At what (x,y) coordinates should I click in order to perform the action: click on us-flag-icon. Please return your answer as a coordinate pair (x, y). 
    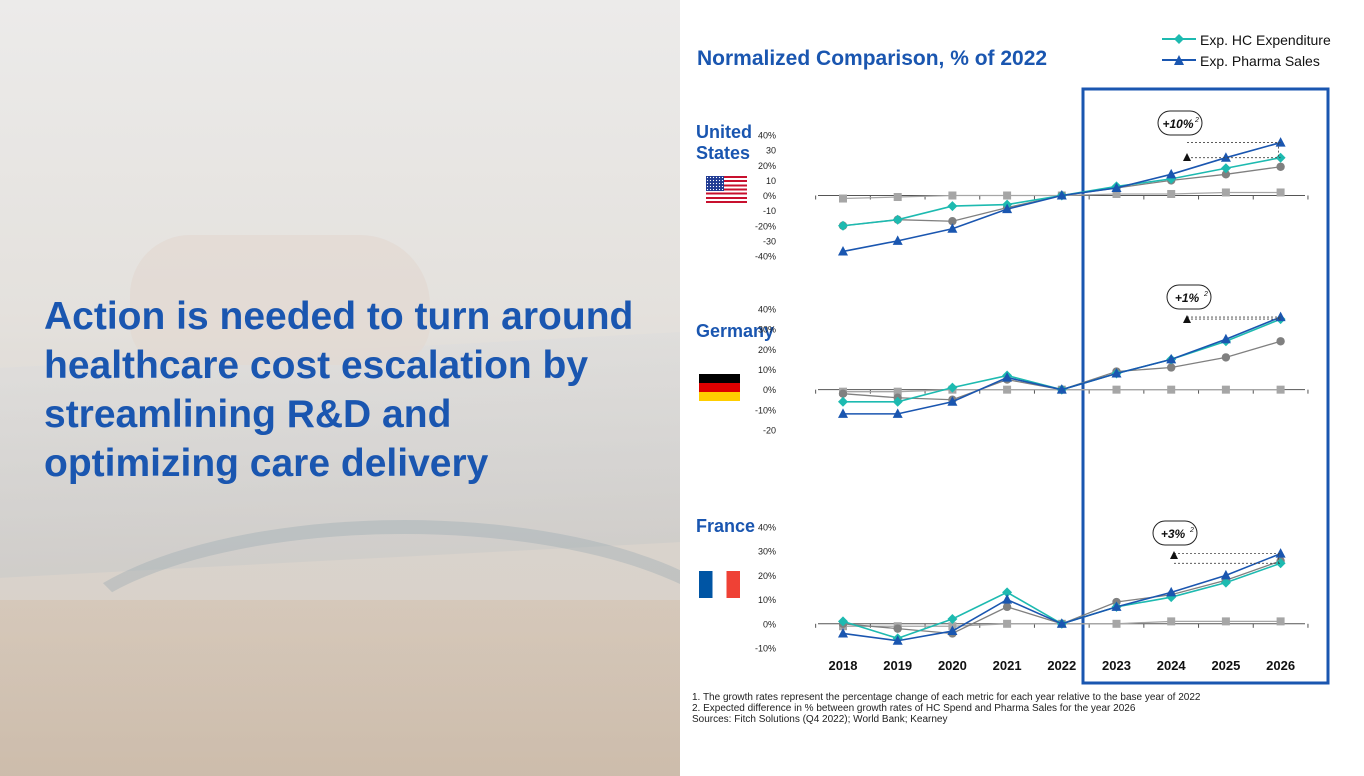
    Looking at the image, I should click on (726, 189).